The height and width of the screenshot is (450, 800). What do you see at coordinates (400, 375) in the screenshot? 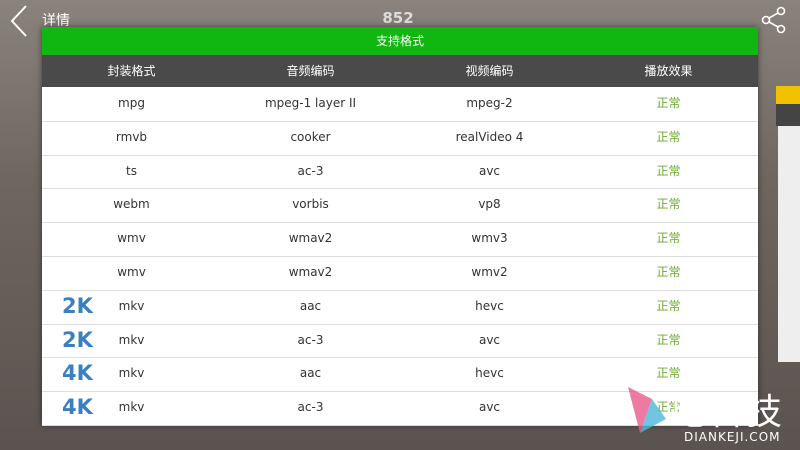
I see `table-row: mkv aac hevc 正常 4K` at bounding box center [400, 375].